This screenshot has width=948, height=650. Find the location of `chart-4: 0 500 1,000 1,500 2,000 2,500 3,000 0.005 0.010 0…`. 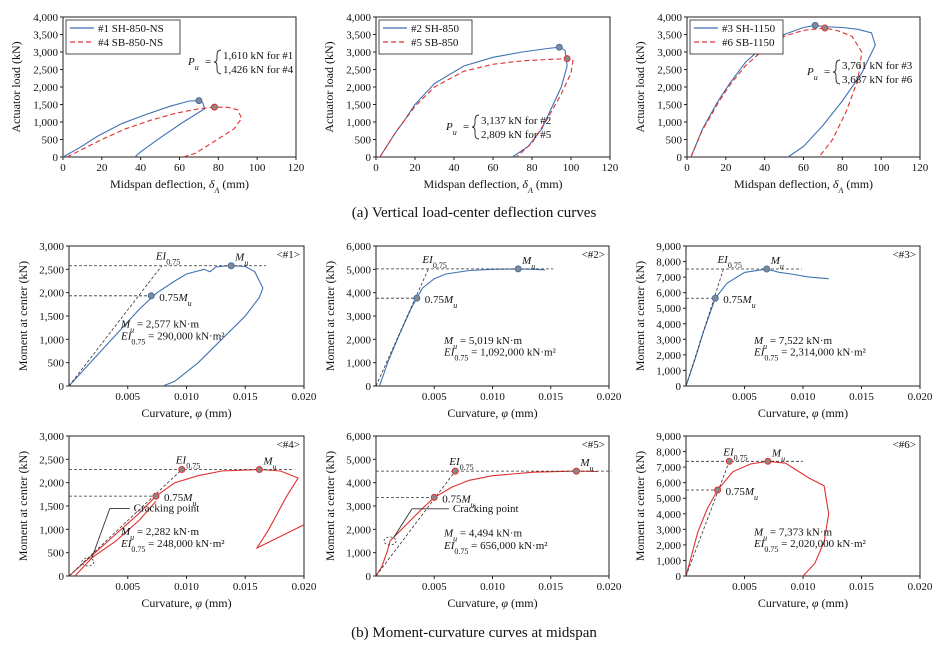

chart-4: 0 500 1,000 1,500 2,000 2,500 3,000 0.005 0.010 0… is located at coordinates (166, 330).